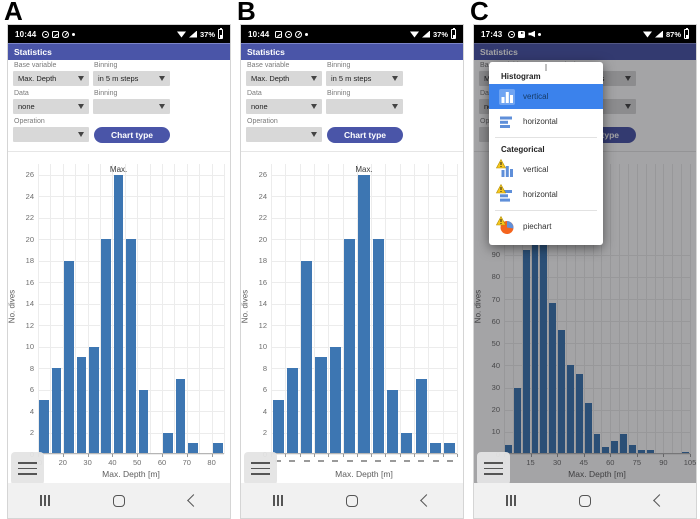 Image resolution: width=700 pixels, height=519 pixels. Describe the element at coordinates (521, 76) in the screenshot. I see `popup-section-header: Histogram` at that location.